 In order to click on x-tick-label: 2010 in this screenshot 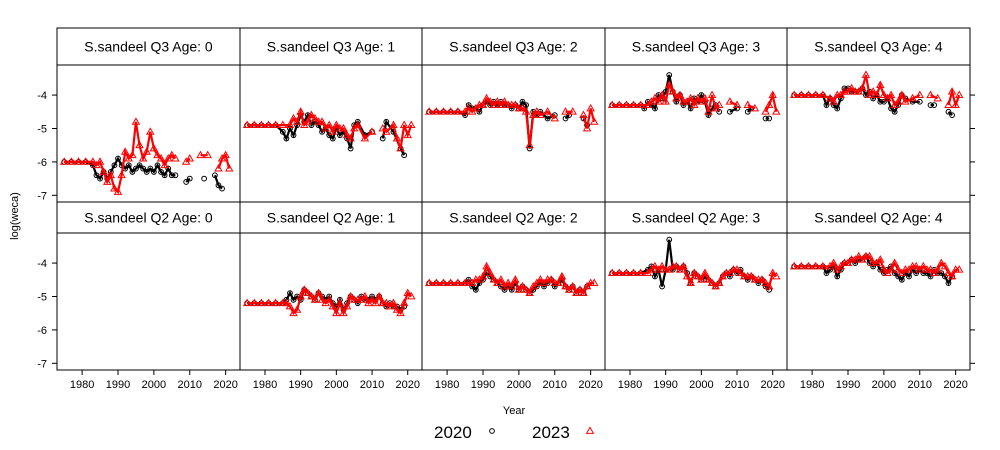, I will do `click(372, 385)`.